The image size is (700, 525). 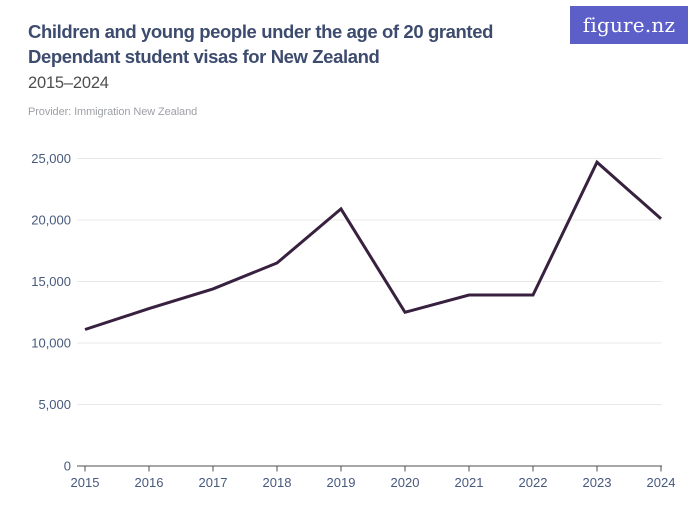 I want to click on y-tick-label: 10,000, so click(x=51, y=343).